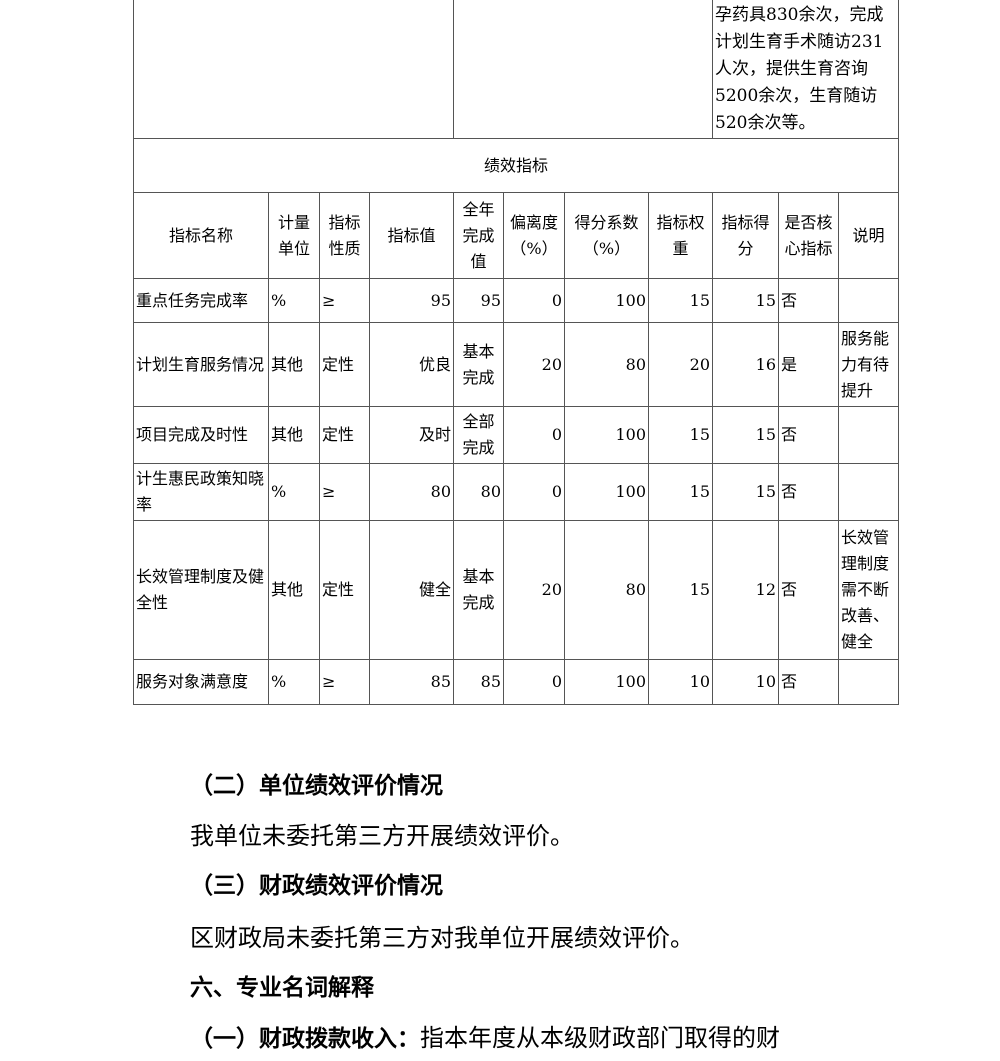 Image resolution: width=1000 pixels, height=1061 pixels. I want to click on term-paragraph: （一）财政拨款收入：指本年度从本级财政部门取得的财, so click(485, 1038).